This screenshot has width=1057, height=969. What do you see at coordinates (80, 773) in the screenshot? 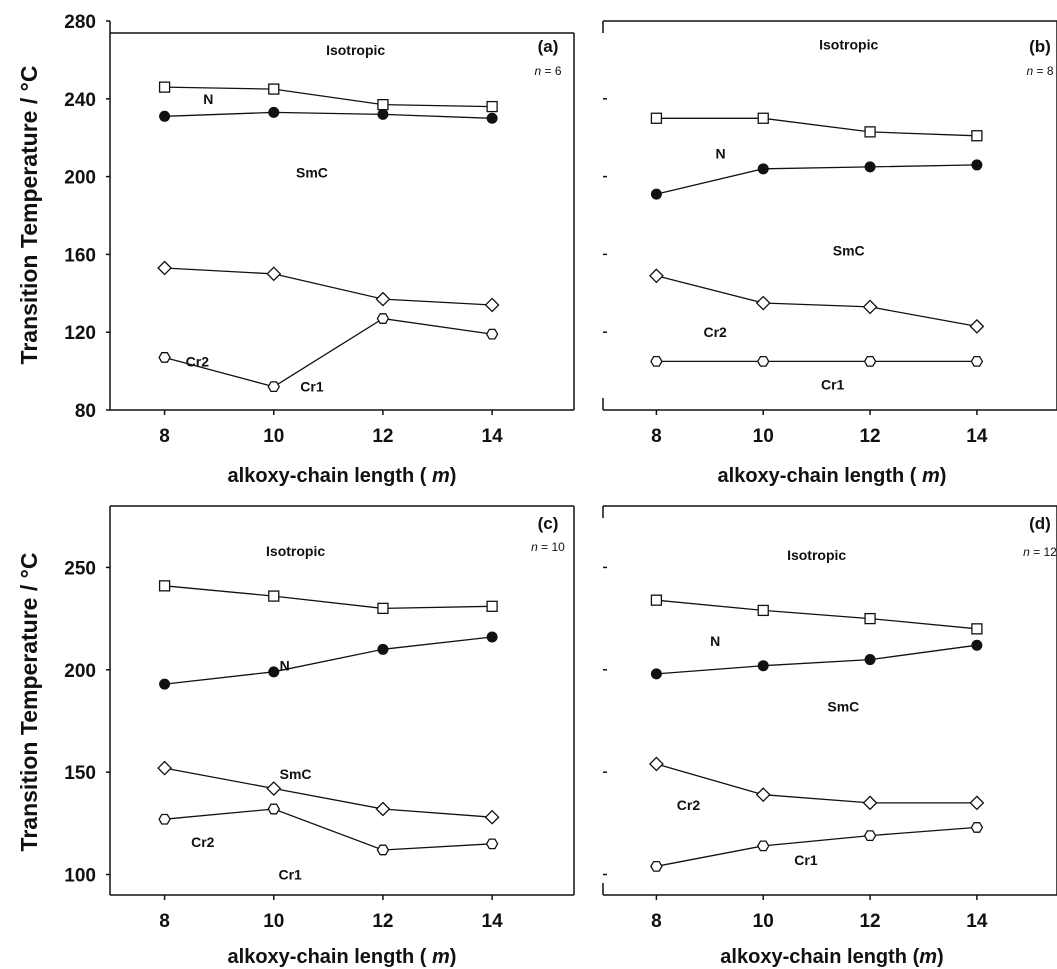
I see `y-tick-label: 150` at bounding box center [80, 773].